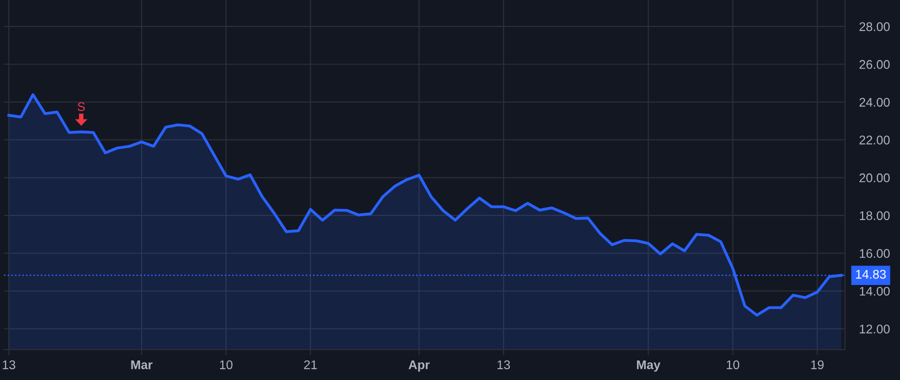 This screenshot has width=900, height=380. I want to click on y-tick-label: 24.00, so click(875, 102).